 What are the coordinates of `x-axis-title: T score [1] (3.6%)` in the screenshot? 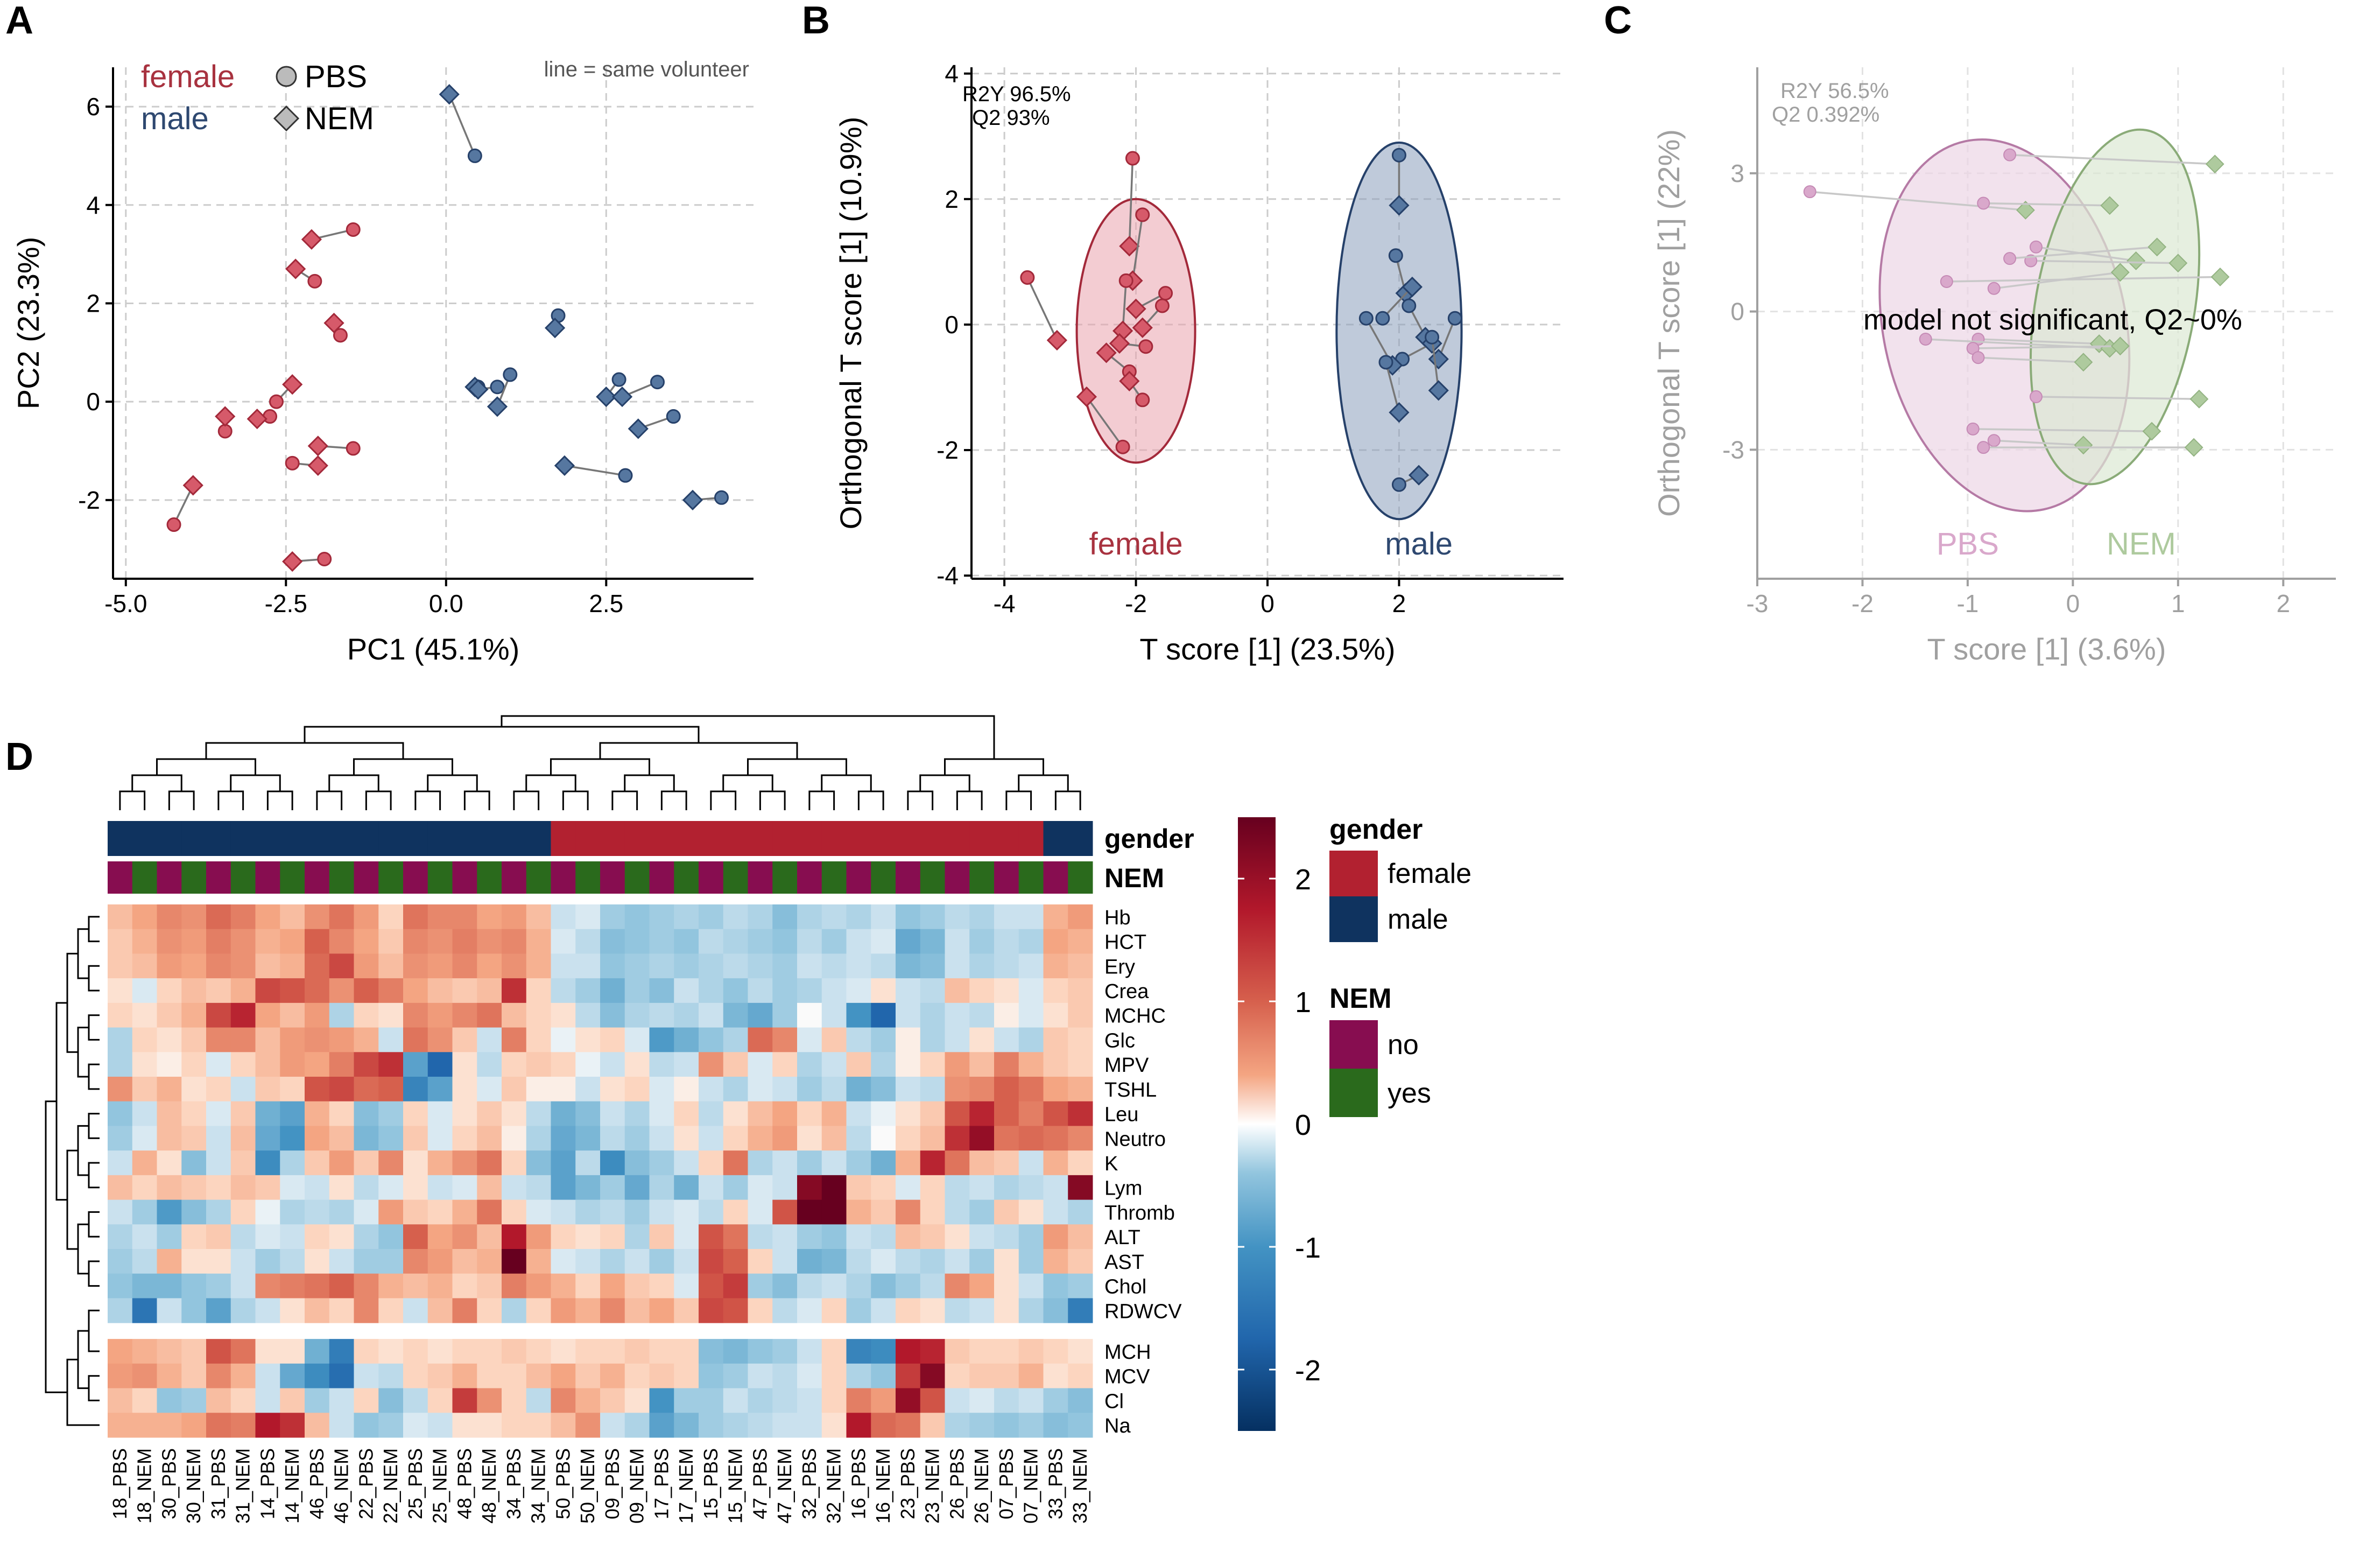 It's located at (2047, 649).